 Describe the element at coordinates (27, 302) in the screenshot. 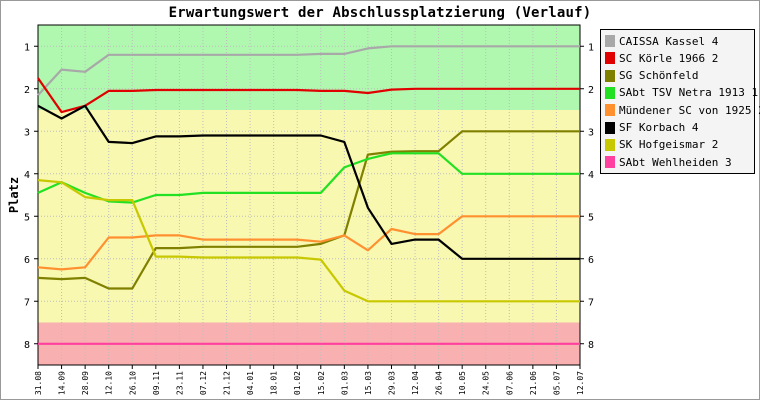

I see `y-tick-label-left: 7` at that location.